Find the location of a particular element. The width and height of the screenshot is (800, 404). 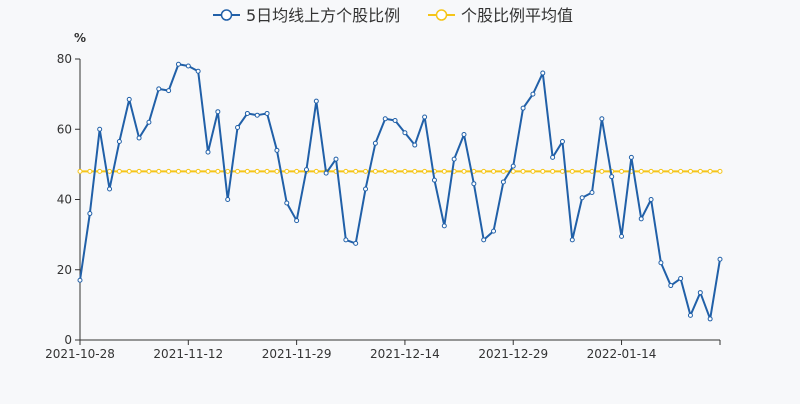

legend-item-series-2: 个股比例平均值 is located at coordinates (500, 15).